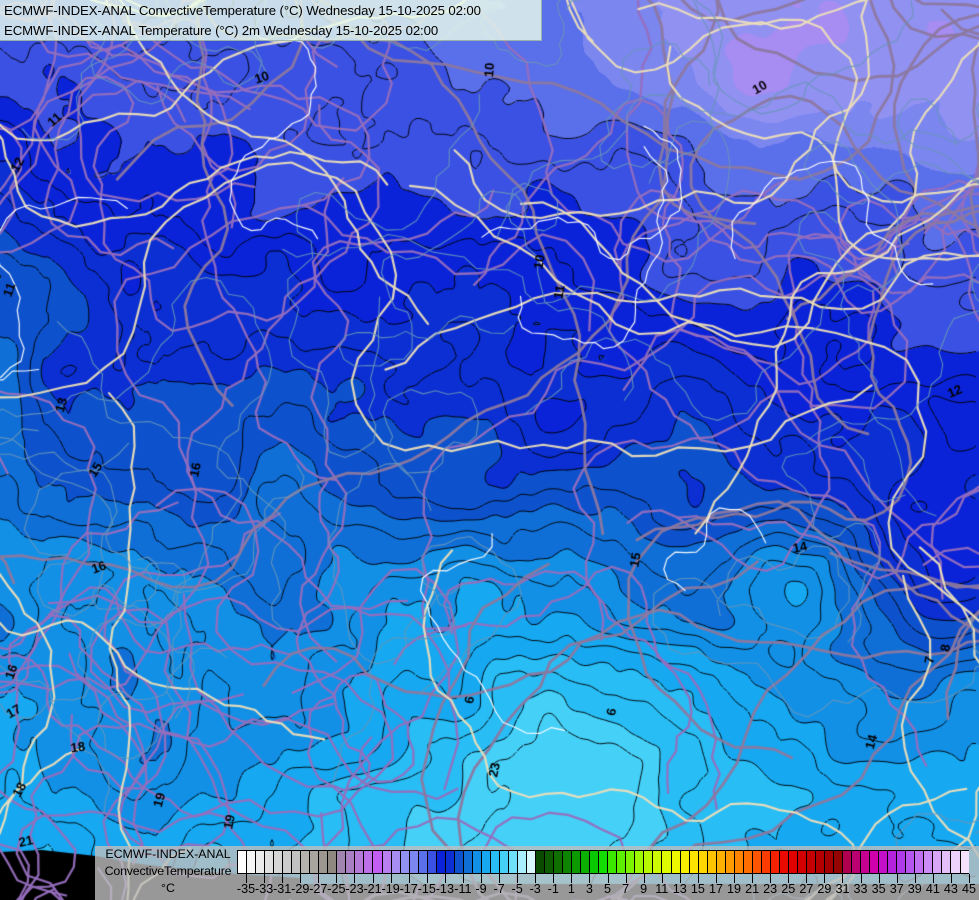 The image size is (979, 900). What do you see at coordinates (932, 889) in the screenshot?
I see `colorbar-tick-label: 41` at bounding box center [932, 889].